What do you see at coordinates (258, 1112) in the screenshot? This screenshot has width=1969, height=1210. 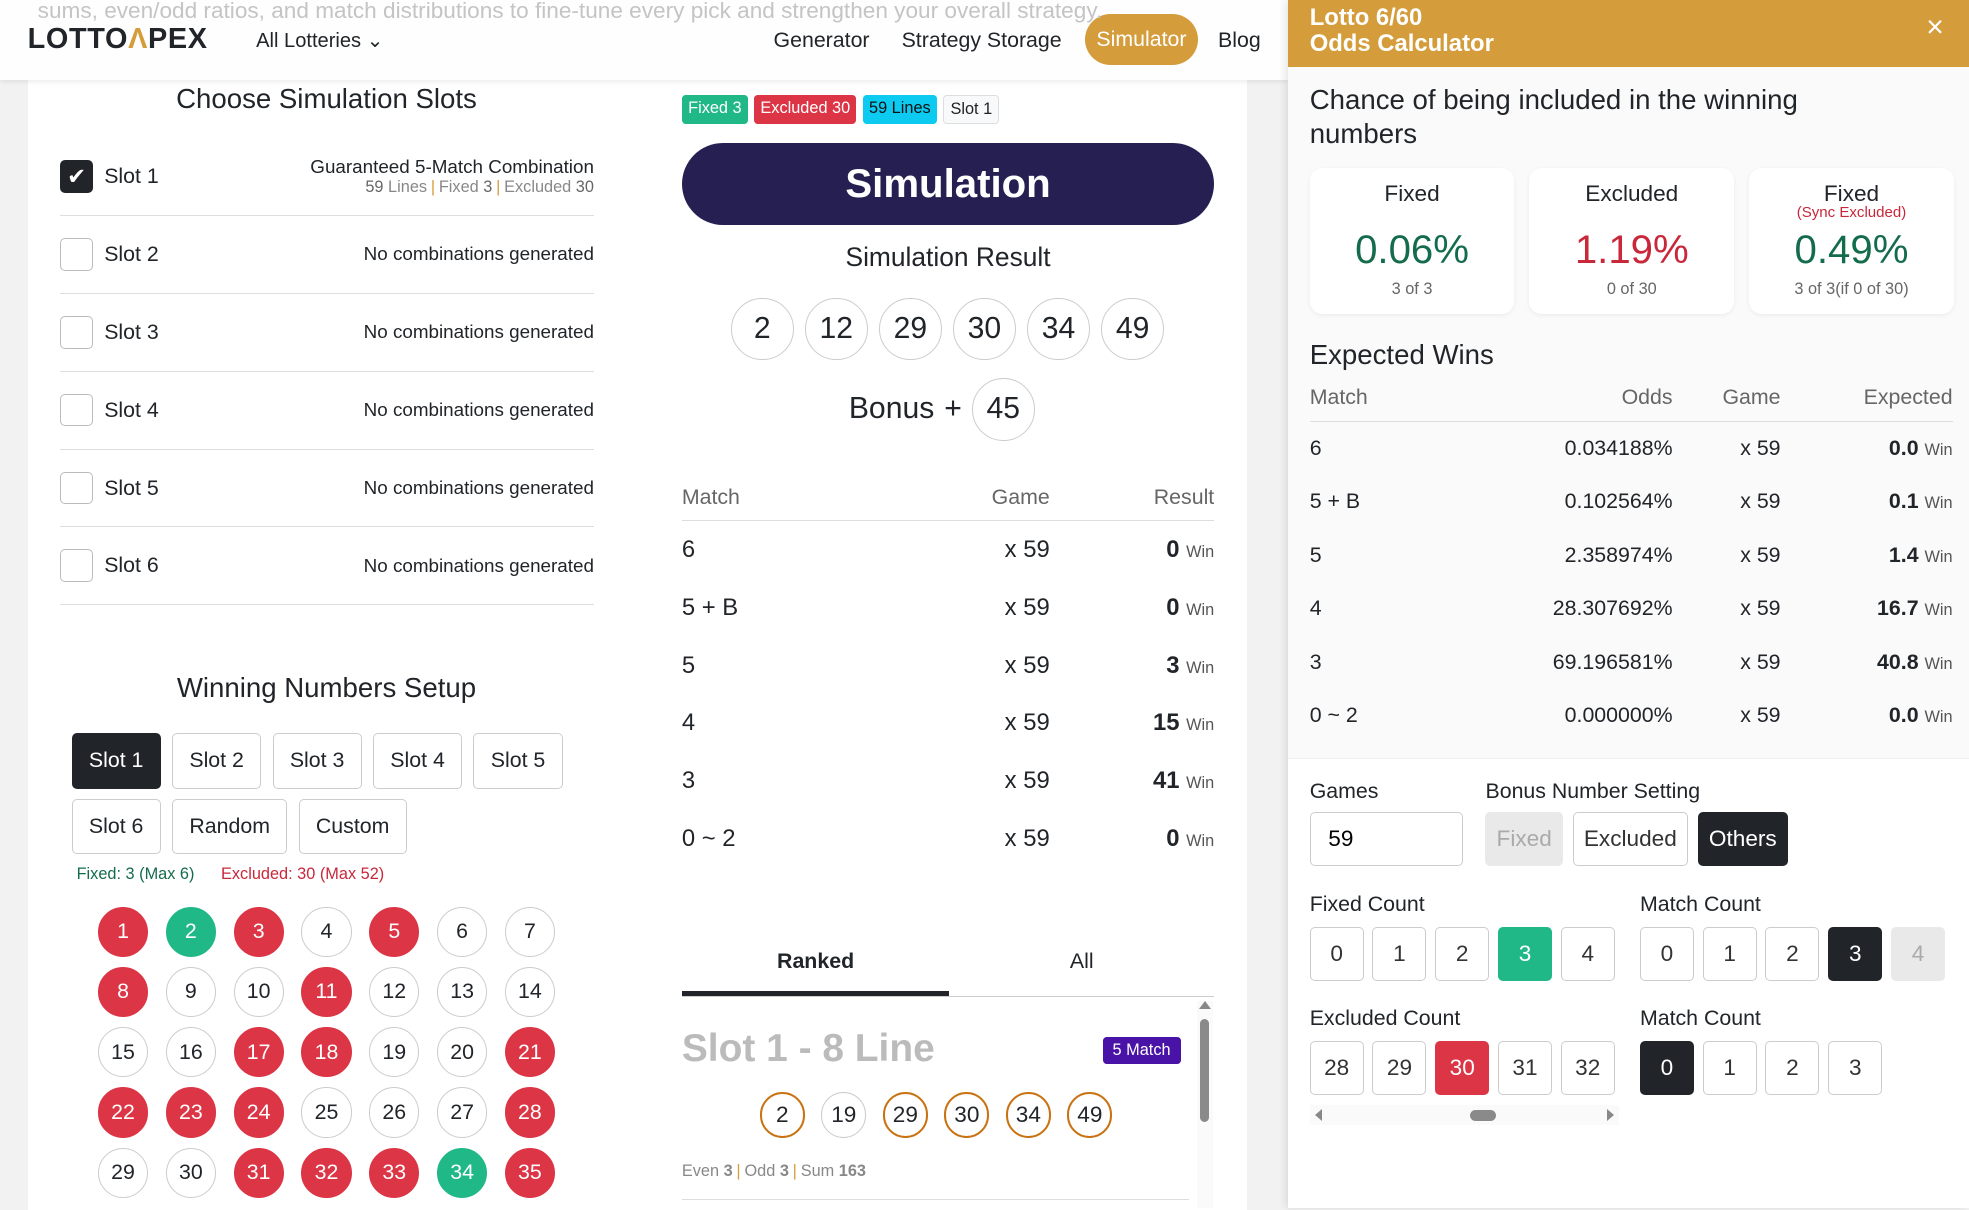 I see `number-ball: 24` at bounding box center [258, 1112].